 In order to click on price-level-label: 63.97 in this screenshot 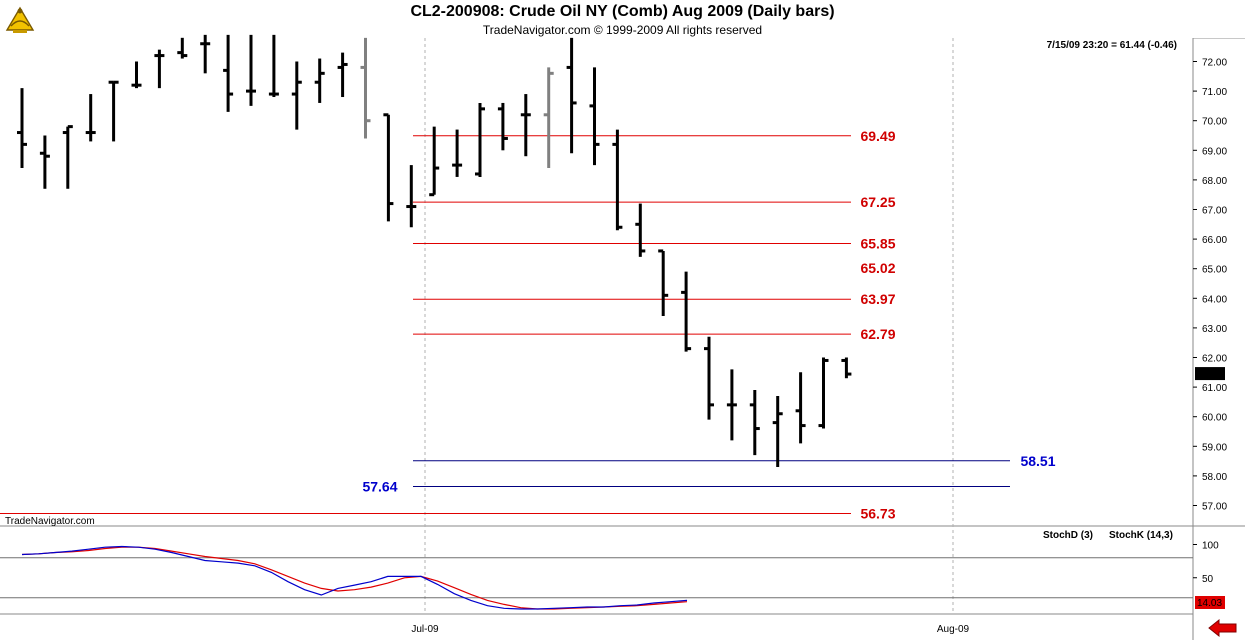, I will do `click(877, 299)`.